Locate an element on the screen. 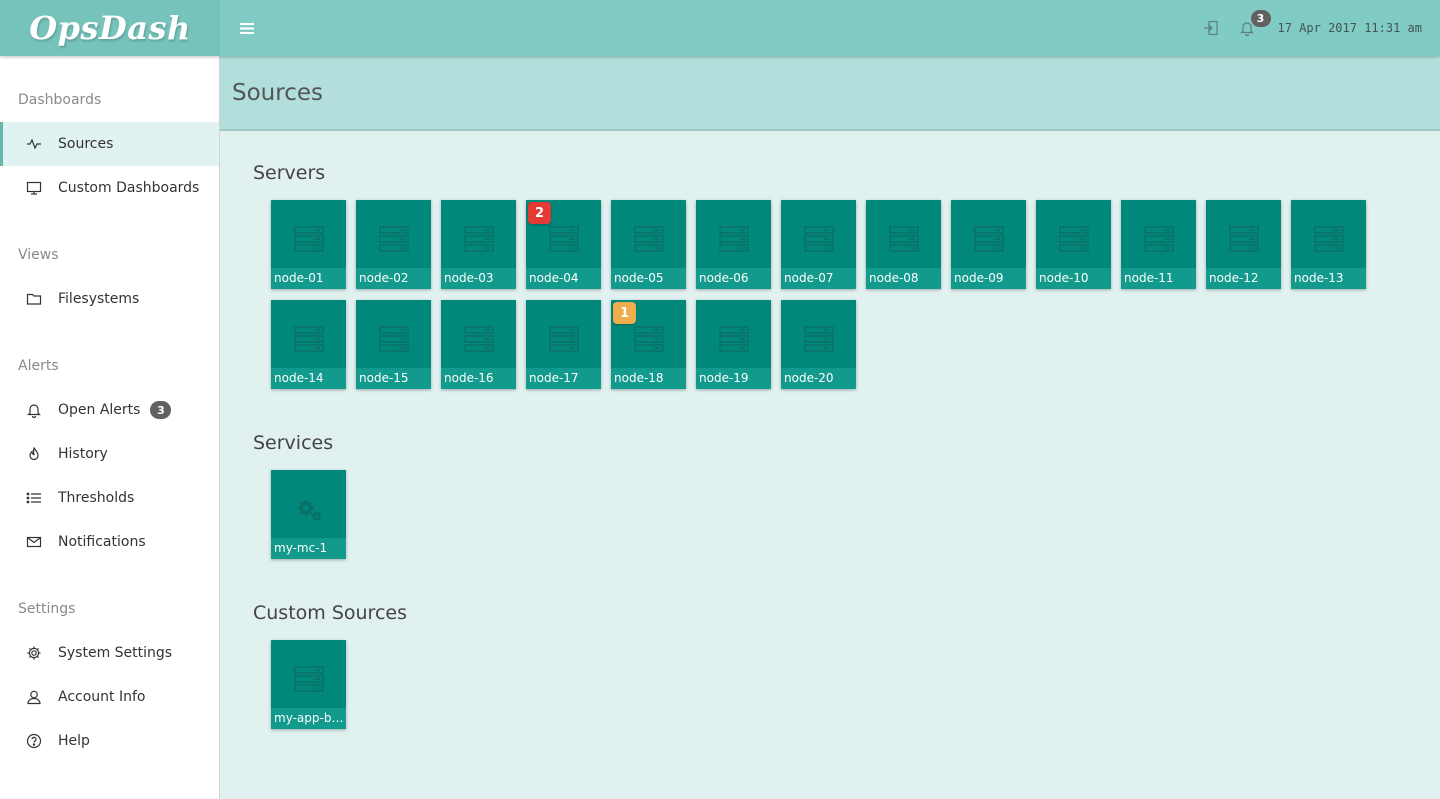  source-tile: node-16 is located at coordinates (478, 344).